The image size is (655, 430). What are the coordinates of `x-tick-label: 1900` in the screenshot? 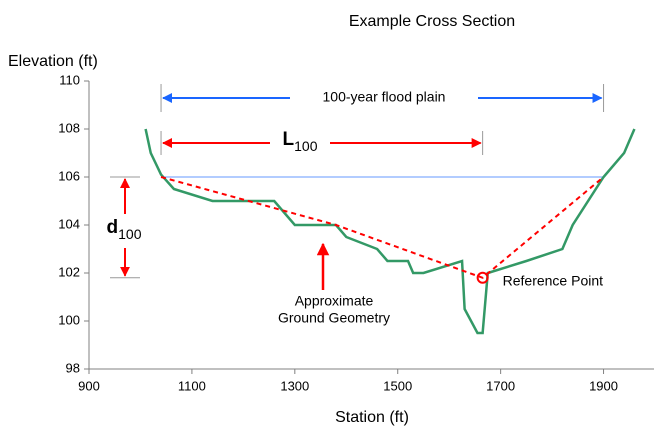 It's located at (603, 385).